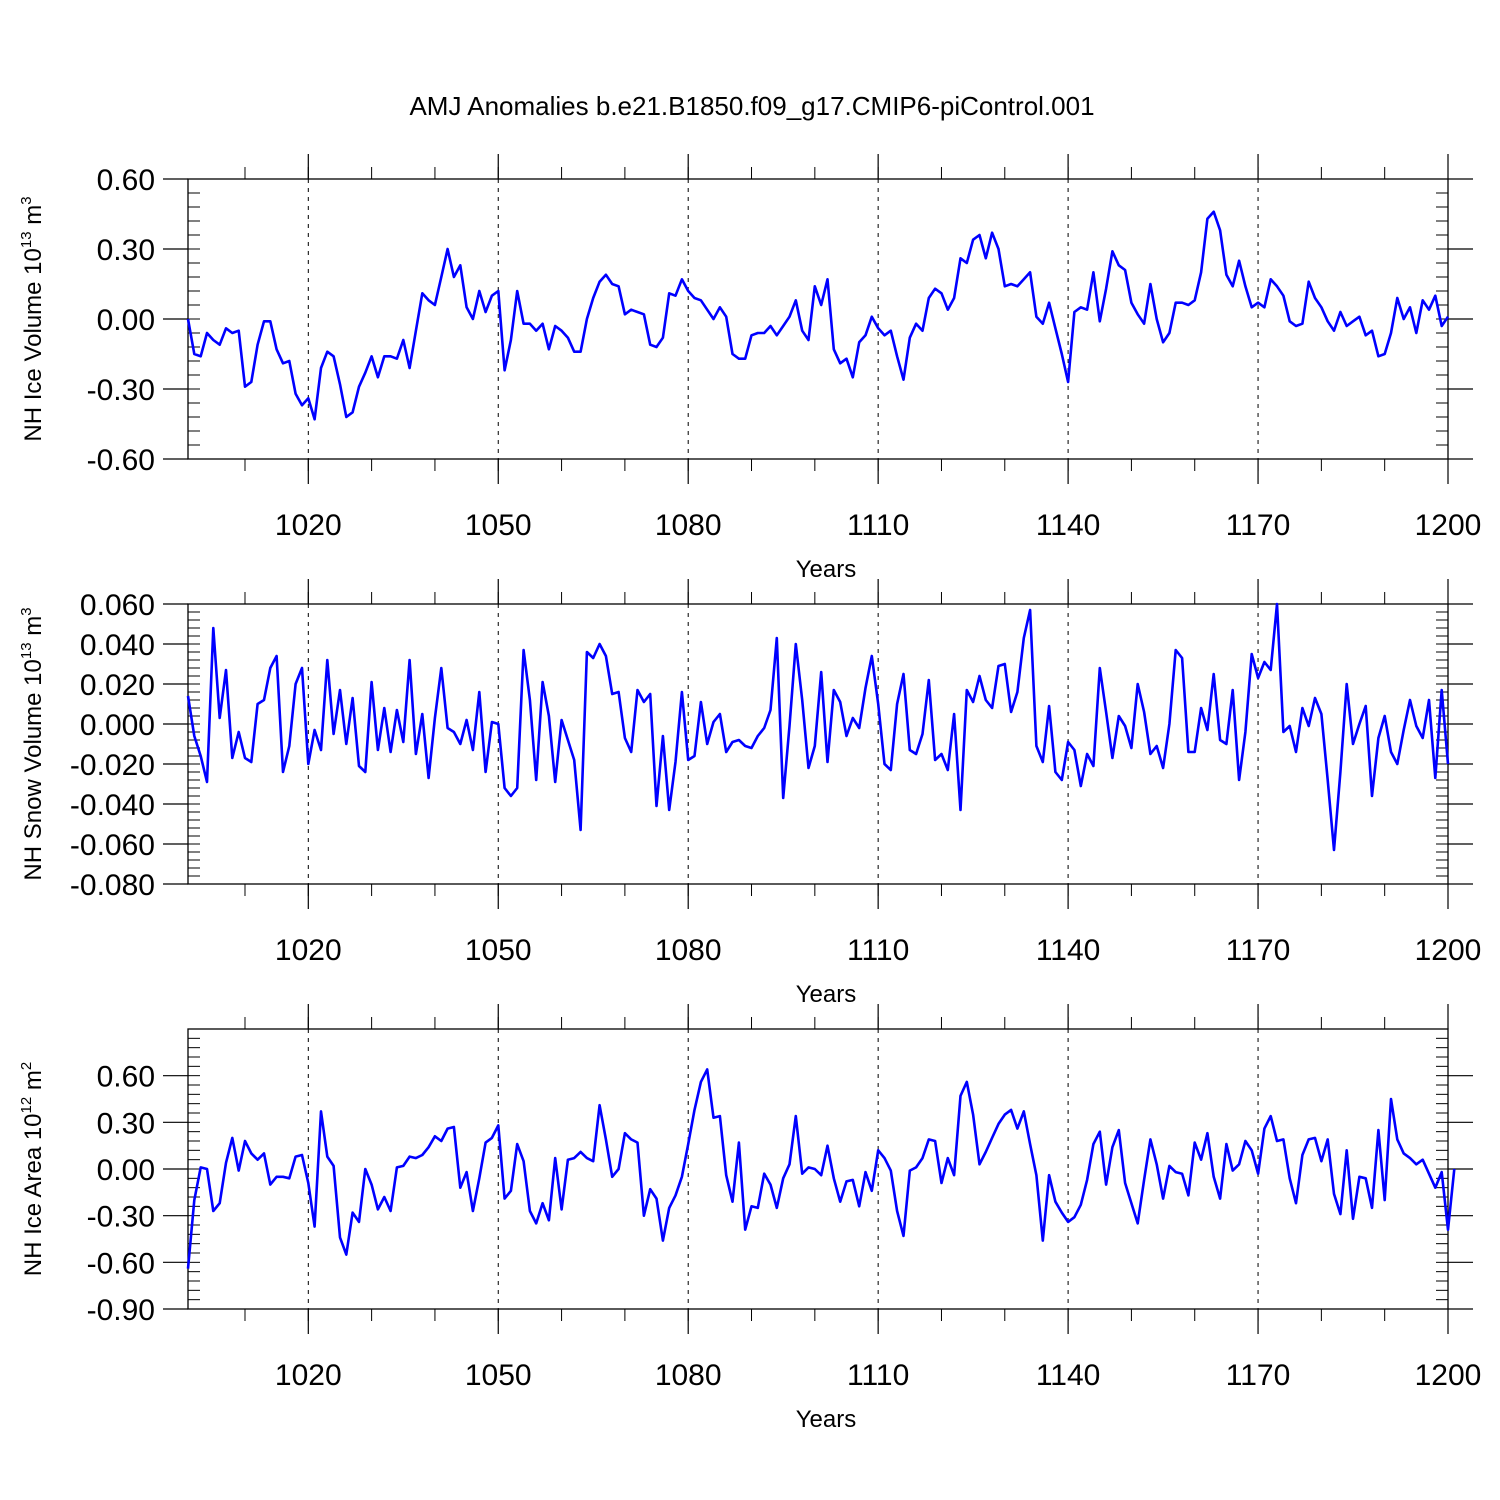  What do you see at coordinates (688, 950) in the screenshot?
I see `snow-volume-x-tick-label: 1080` at bounding box center [688, 950].